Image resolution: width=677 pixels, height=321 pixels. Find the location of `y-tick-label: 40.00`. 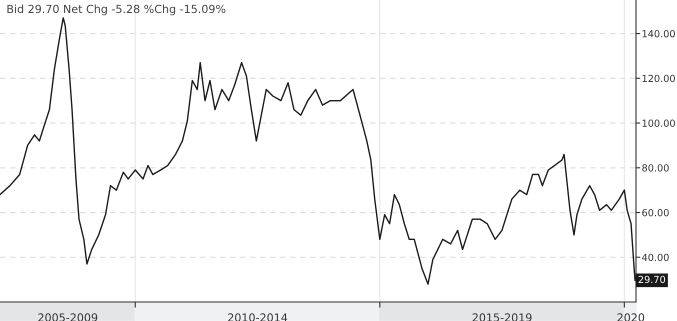

y-tick-label: 40.00 is located at coordinates (655, 258).